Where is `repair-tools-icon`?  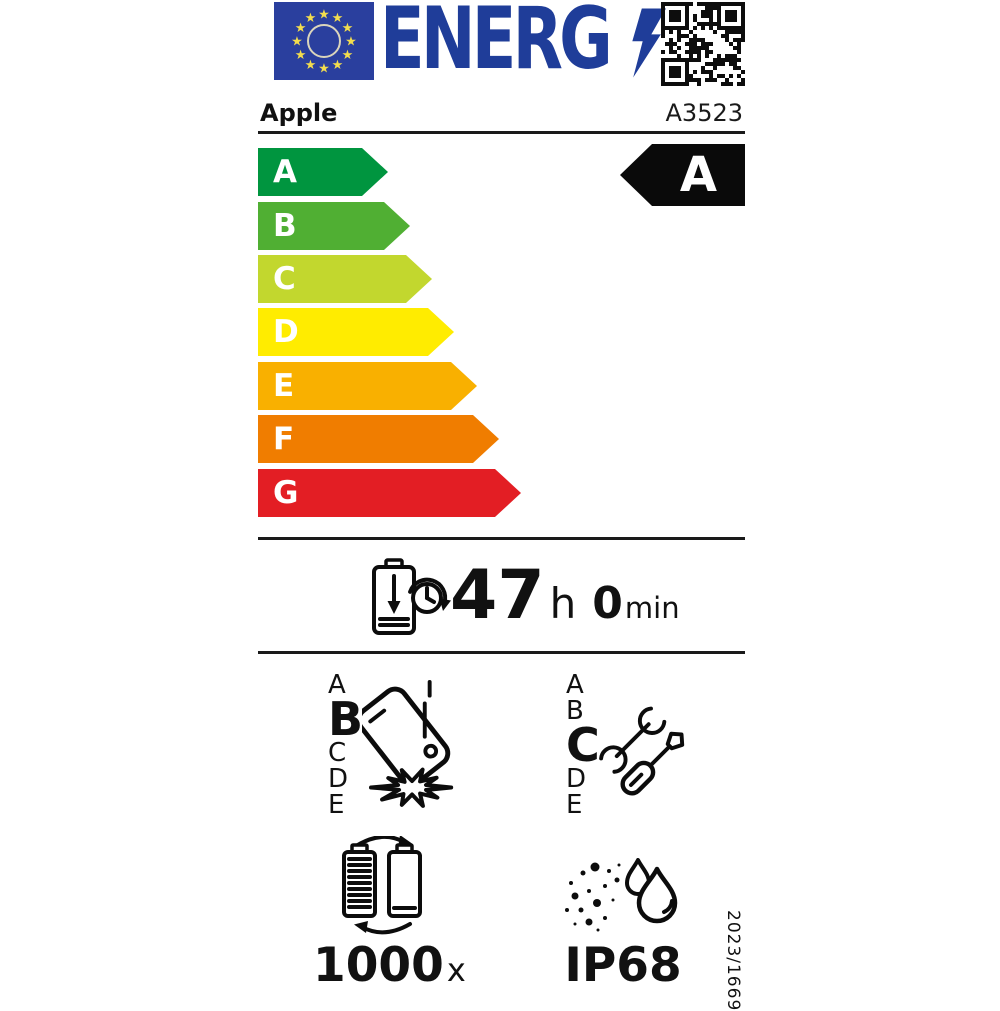
repair-tools-icon is located at coordinates (645, 748).